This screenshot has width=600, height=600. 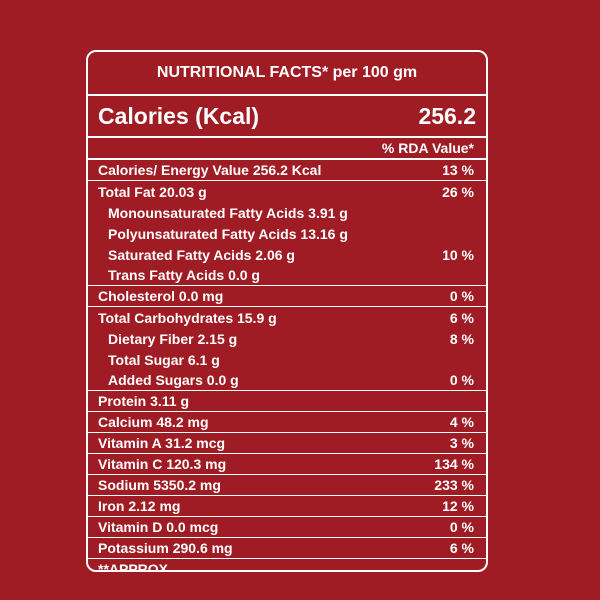 What do you see at coordinates (161, 296) in the screenshot?
I see `nutrient-label: Cholesterol 0.0 mg` at bounding box center [161, 296].